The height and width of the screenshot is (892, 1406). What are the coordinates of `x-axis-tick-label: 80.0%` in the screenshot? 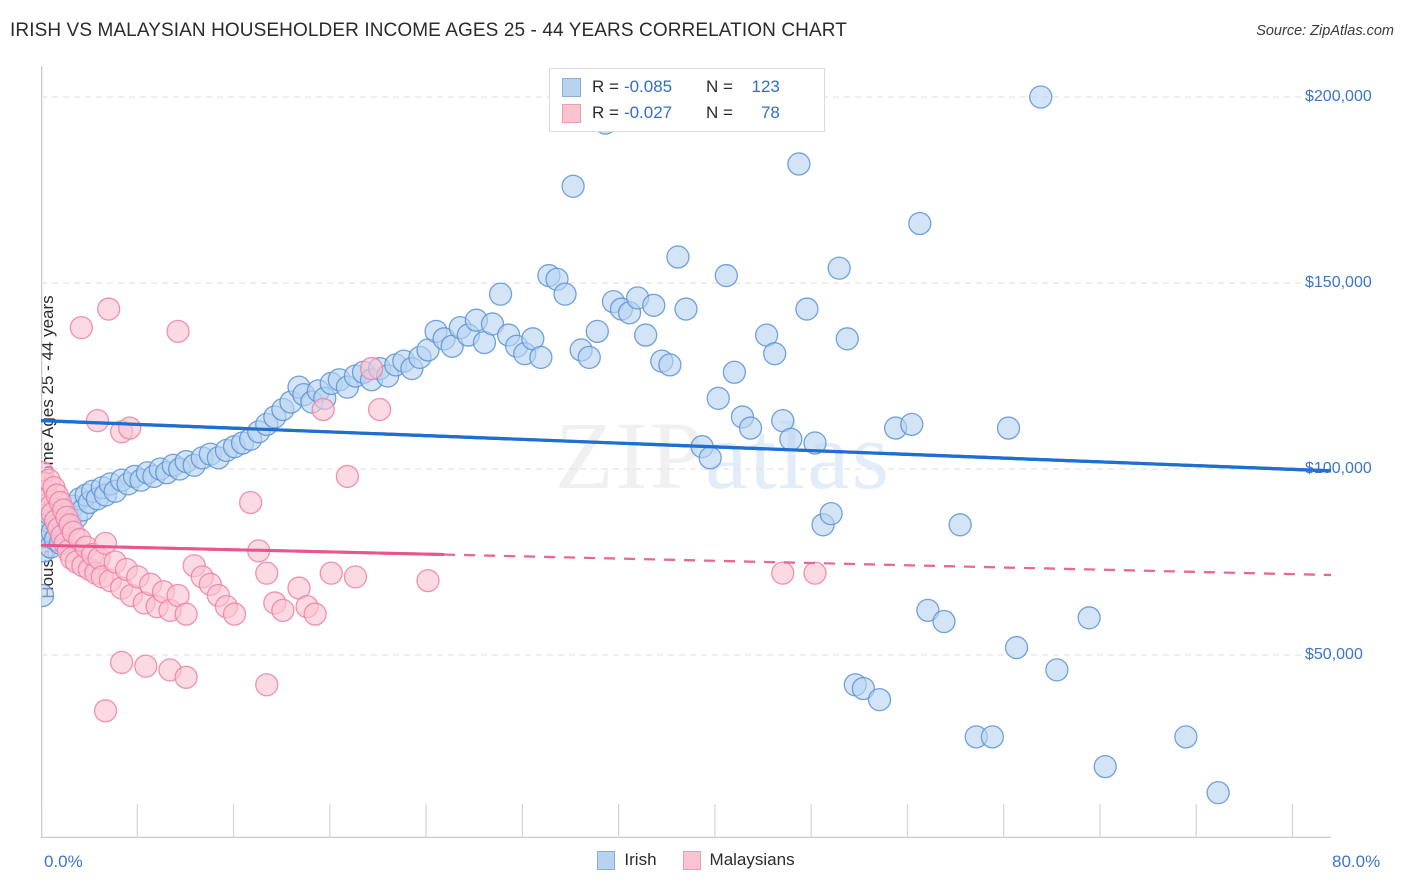 It's located at (1356, 861).